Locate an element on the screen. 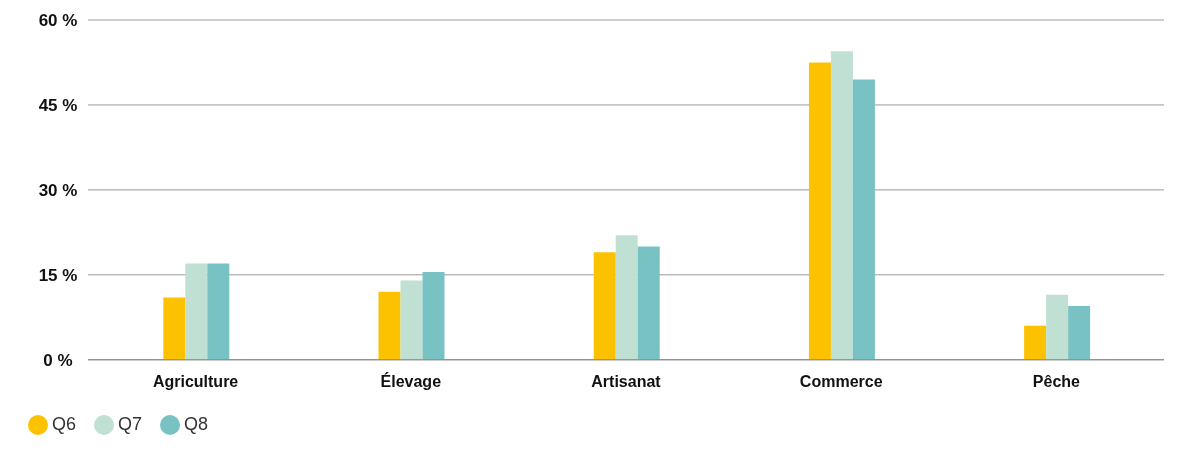 The image size is (1182, 453). legend-label: Q6 is located at coordinates (64, 423).